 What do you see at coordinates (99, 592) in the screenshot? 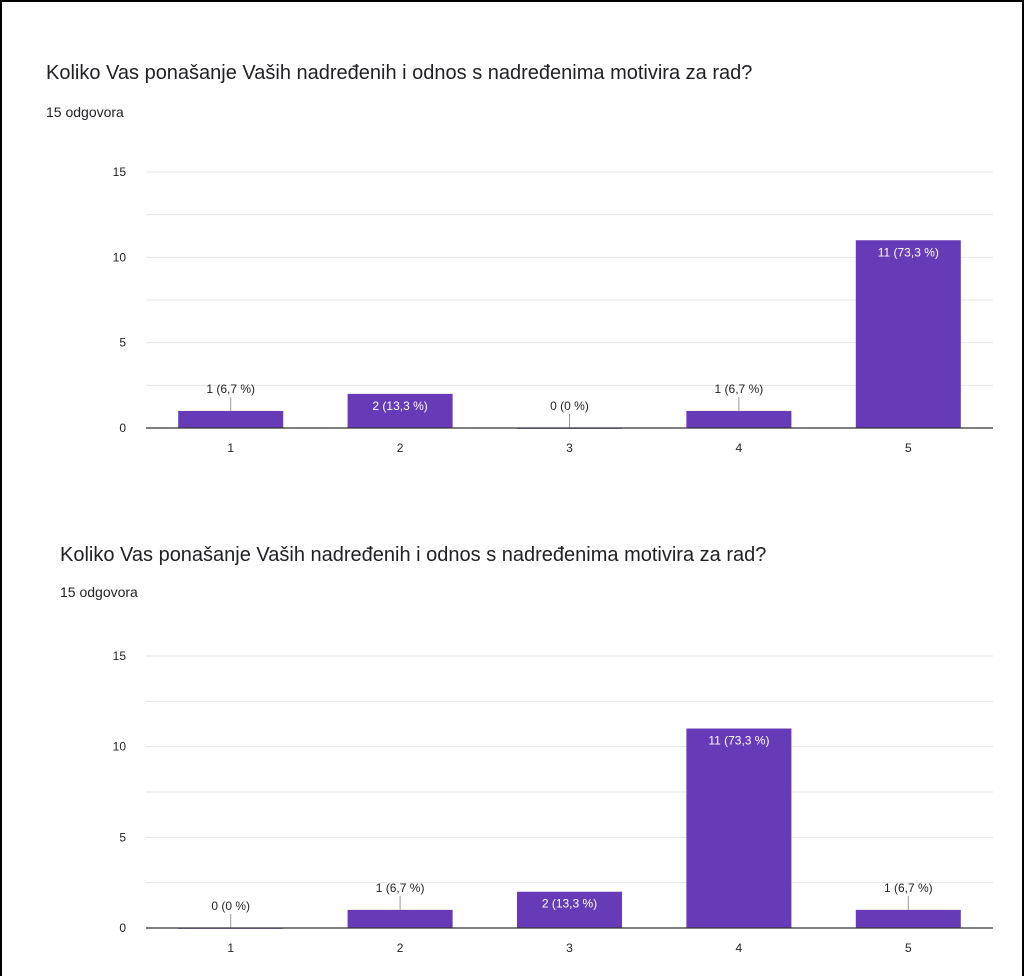
I see `chart-2-response-count: 15 odgovora` at bounding box center [99, 592].